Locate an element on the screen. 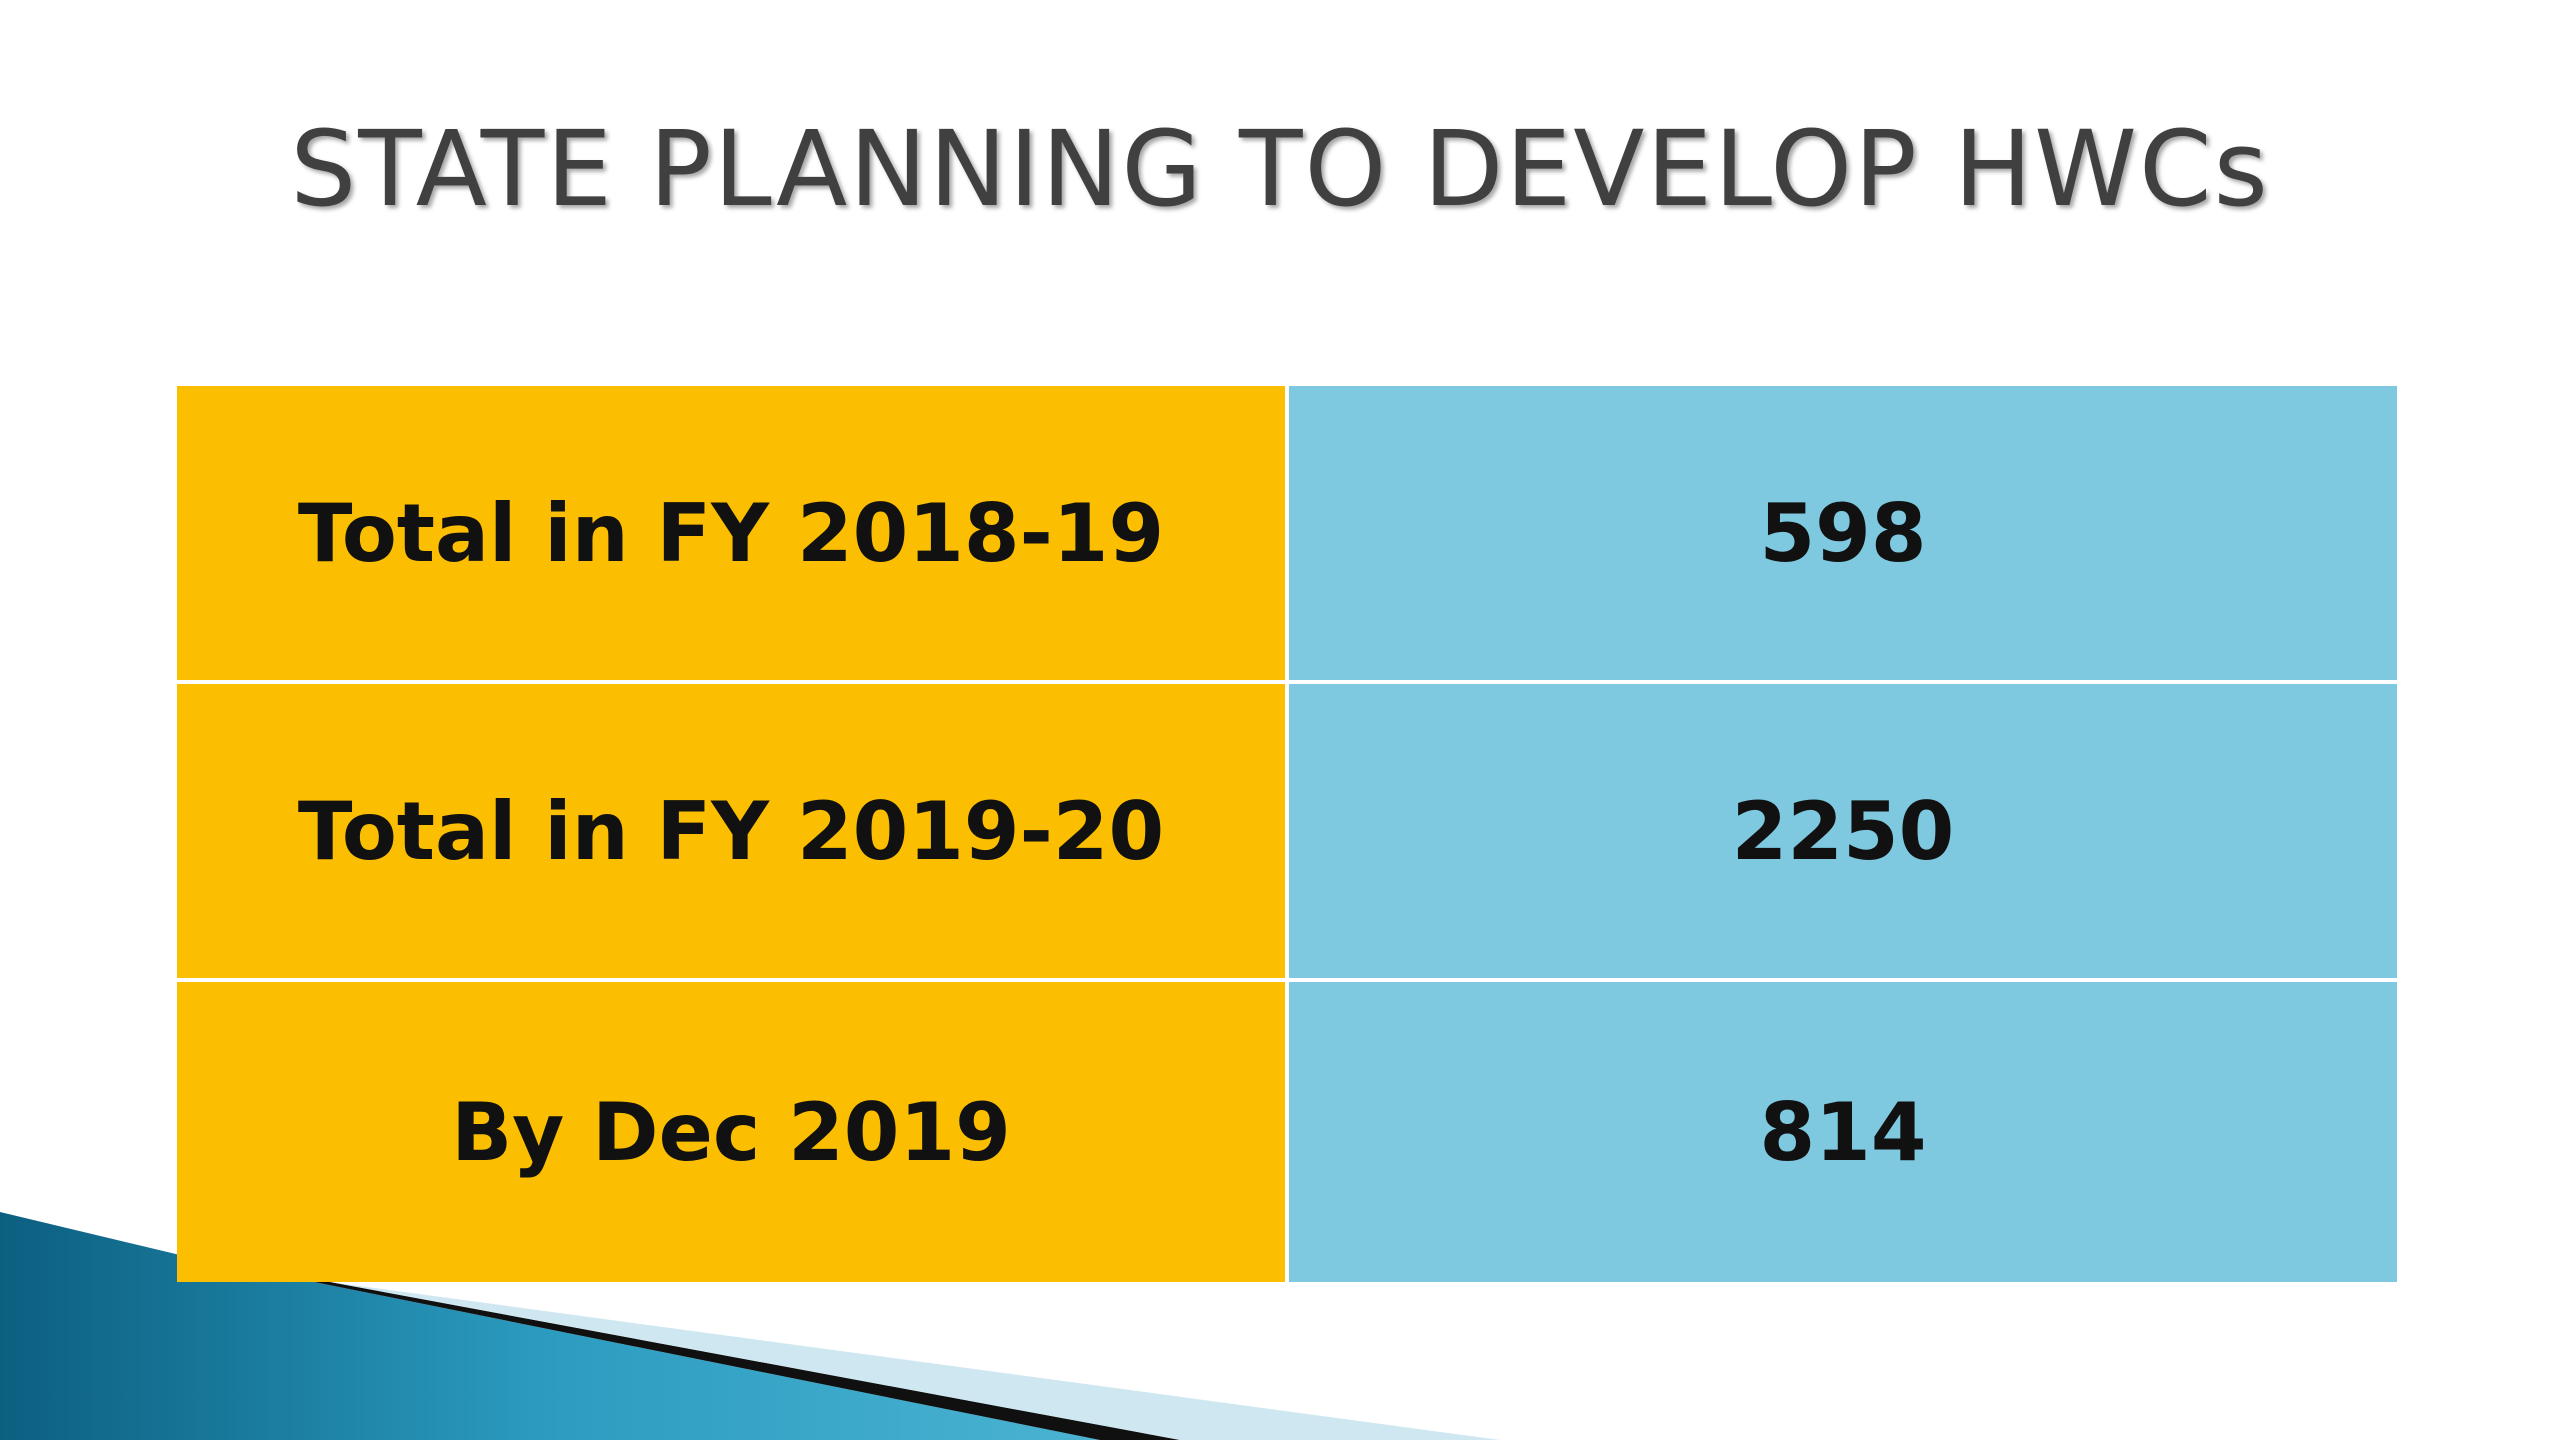 This screenshot has width=2560, height=1440. row-3-label: By Dec 2019 is located at coordinates (732, 1132).